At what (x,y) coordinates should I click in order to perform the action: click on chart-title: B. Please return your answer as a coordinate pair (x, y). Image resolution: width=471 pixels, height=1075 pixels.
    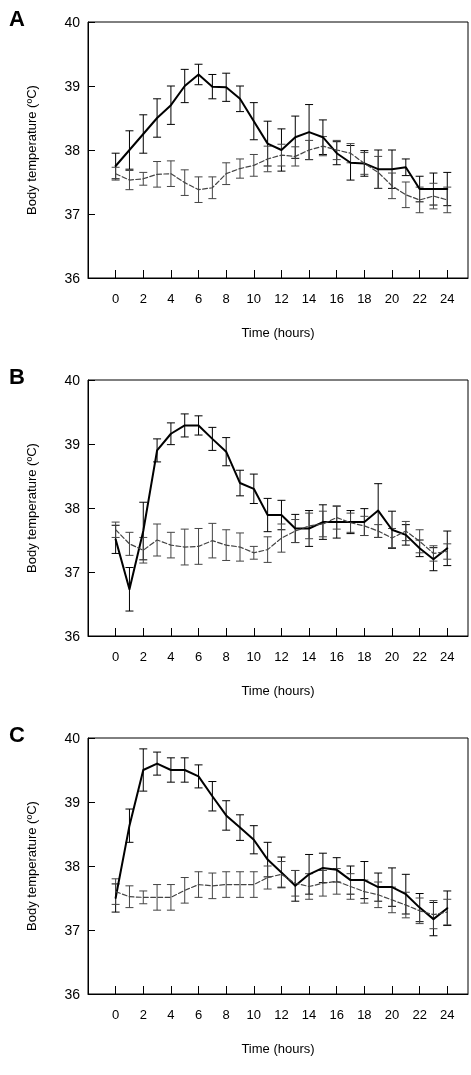
    Looking at the image, I should click on (17, 376).